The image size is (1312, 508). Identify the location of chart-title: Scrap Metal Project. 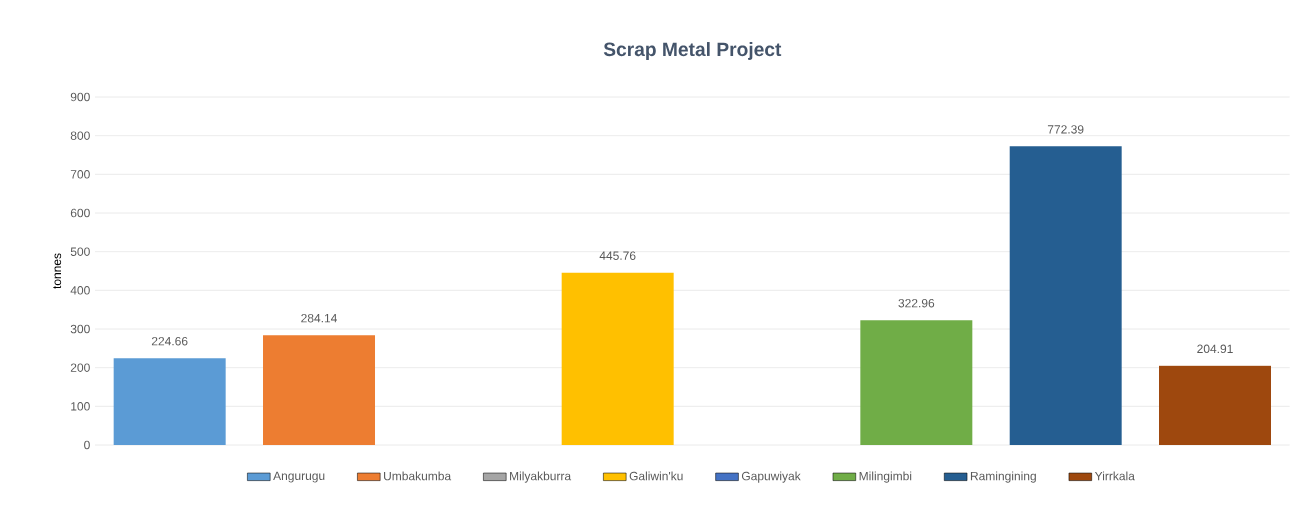
(692, 51).